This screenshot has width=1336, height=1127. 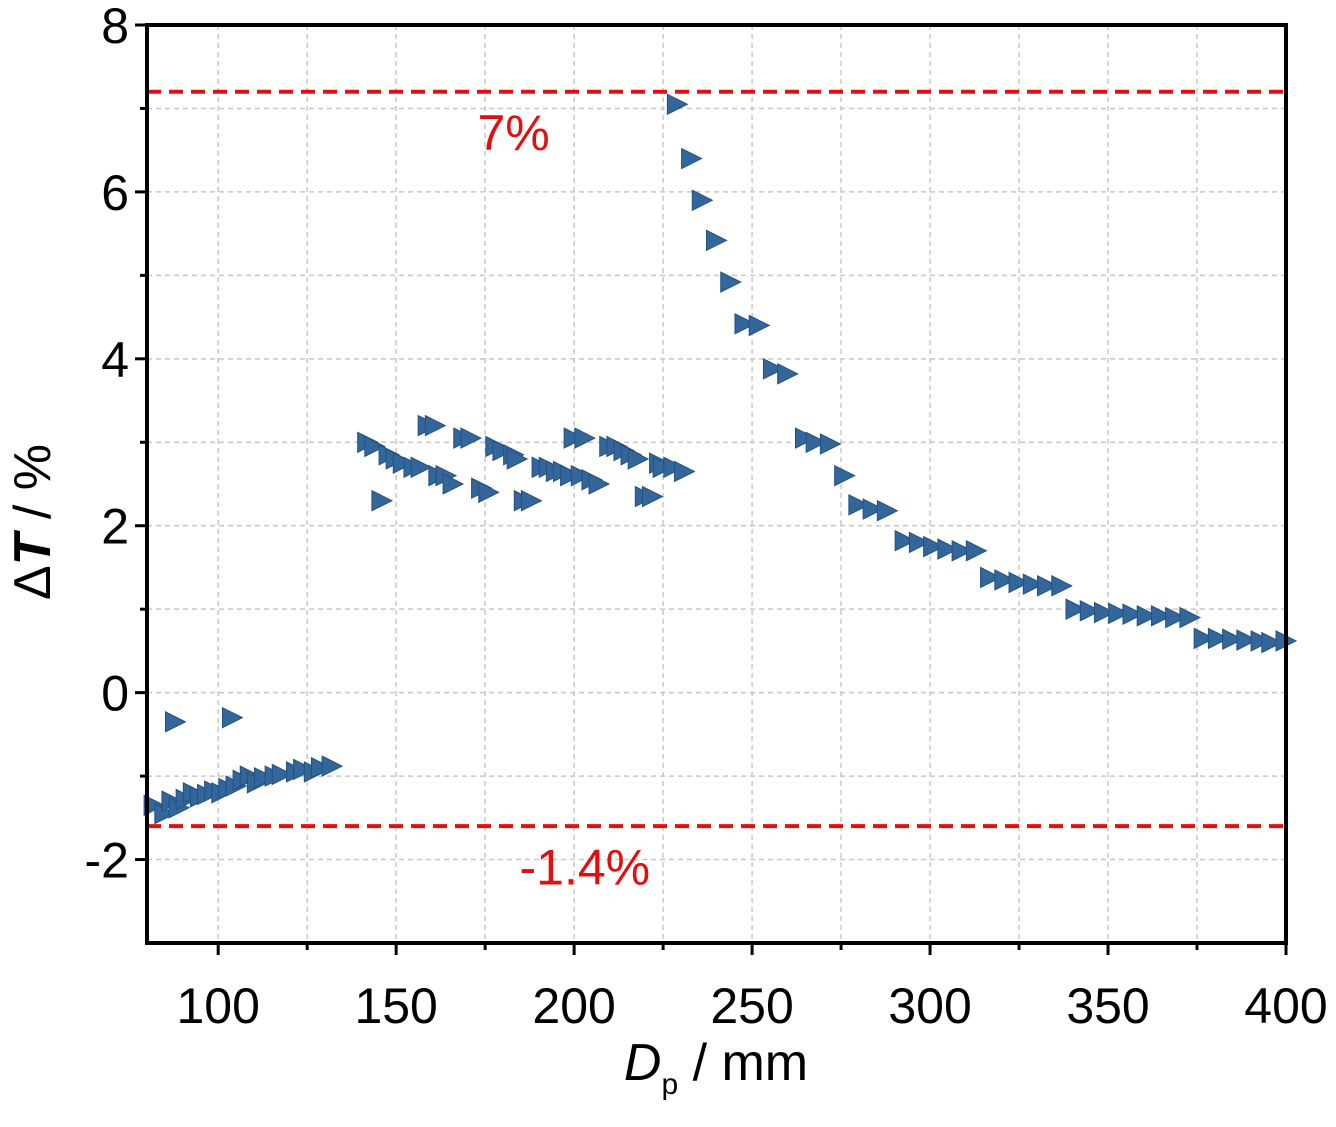 I want to click on y-tick-label: 8, so click(x=115, y=27).